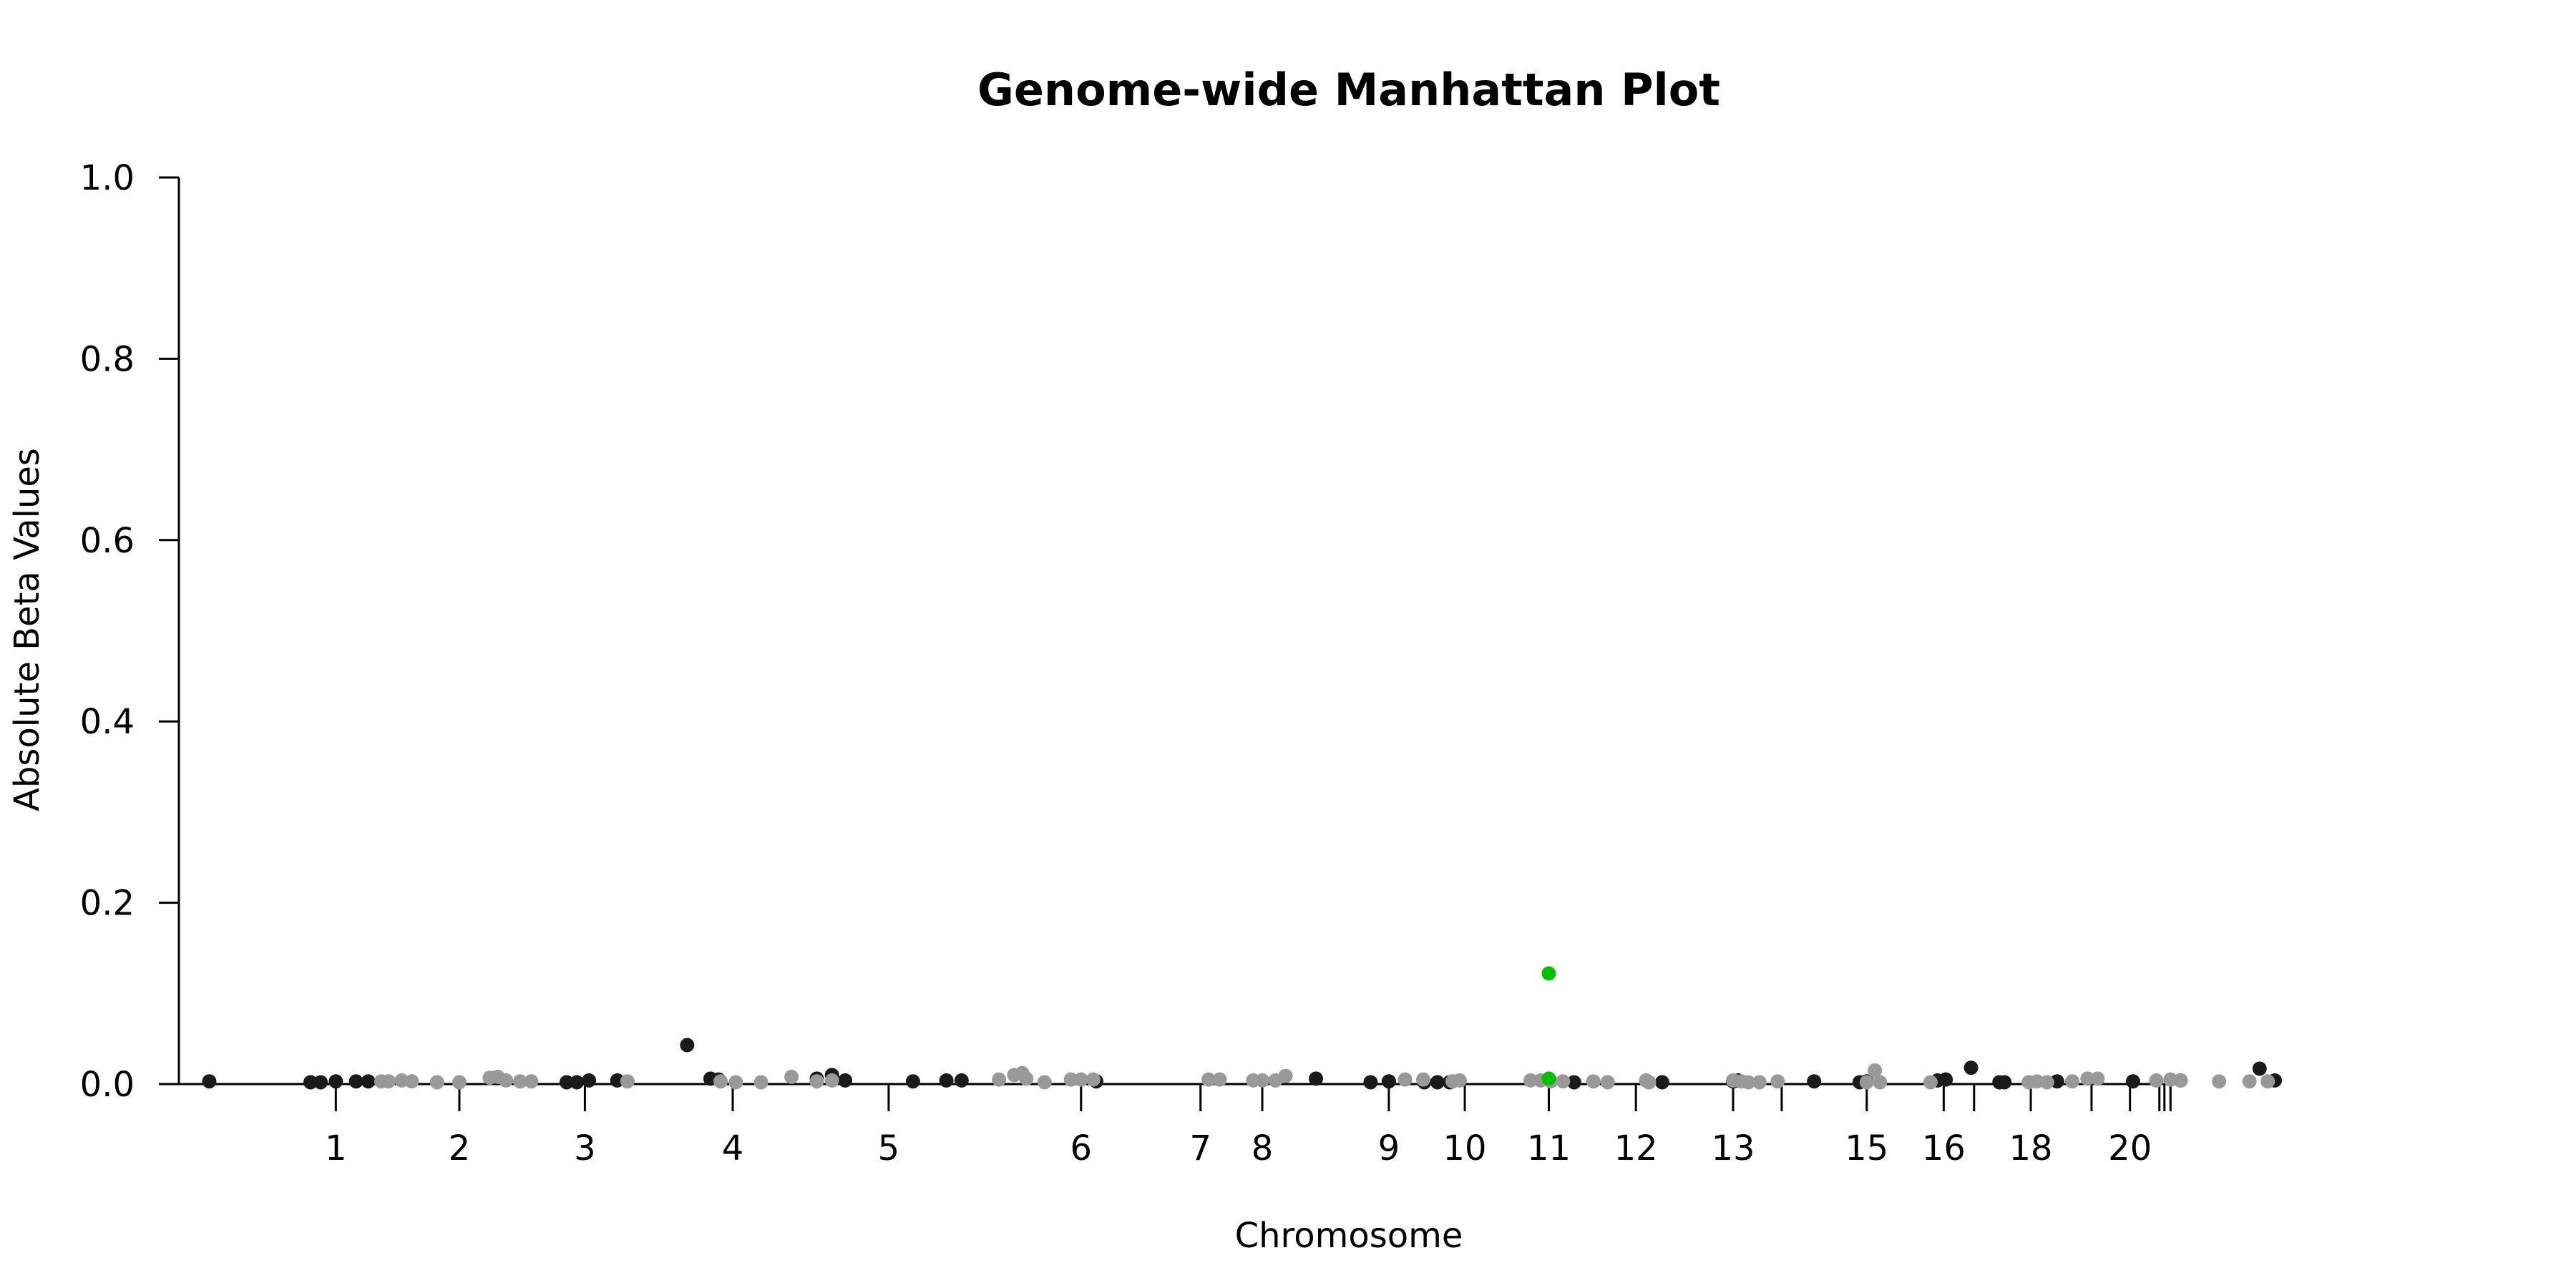 The width and height of the screenshot is (2576, 1288). What do you see at coordinates (1733, 1148) in the screenshot?
I see `x-tick-label: 13` at bounding box center [1733, 1148].